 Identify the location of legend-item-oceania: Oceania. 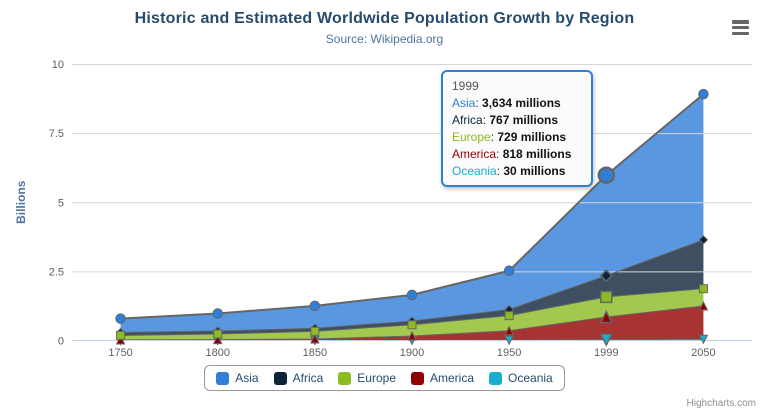
(521, 378).